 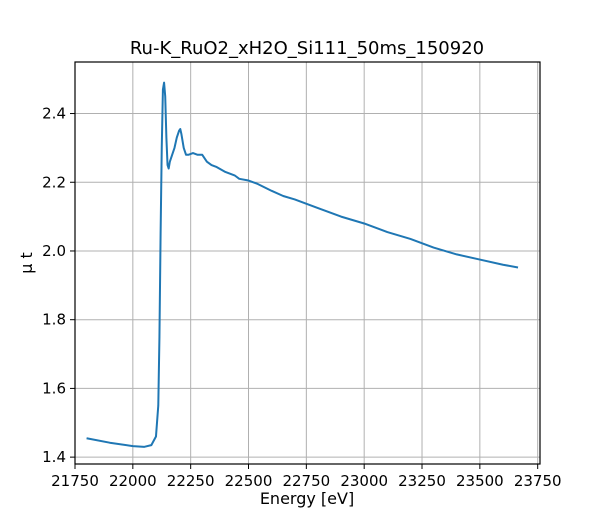 I want to click on x-tick-label: 22250, so click(x=191, y=481).